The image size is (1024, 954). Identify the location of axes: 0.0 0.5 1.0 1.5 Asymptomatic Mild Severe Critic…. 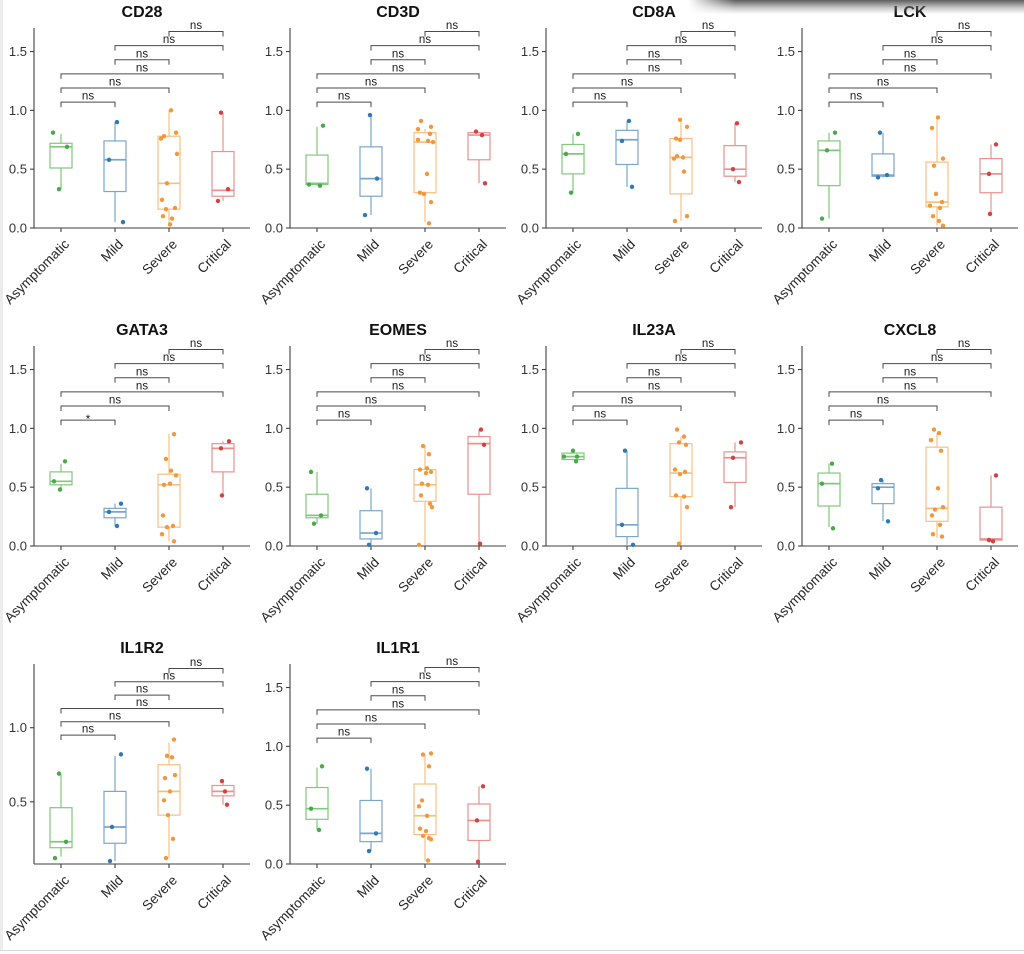
(638, 485).